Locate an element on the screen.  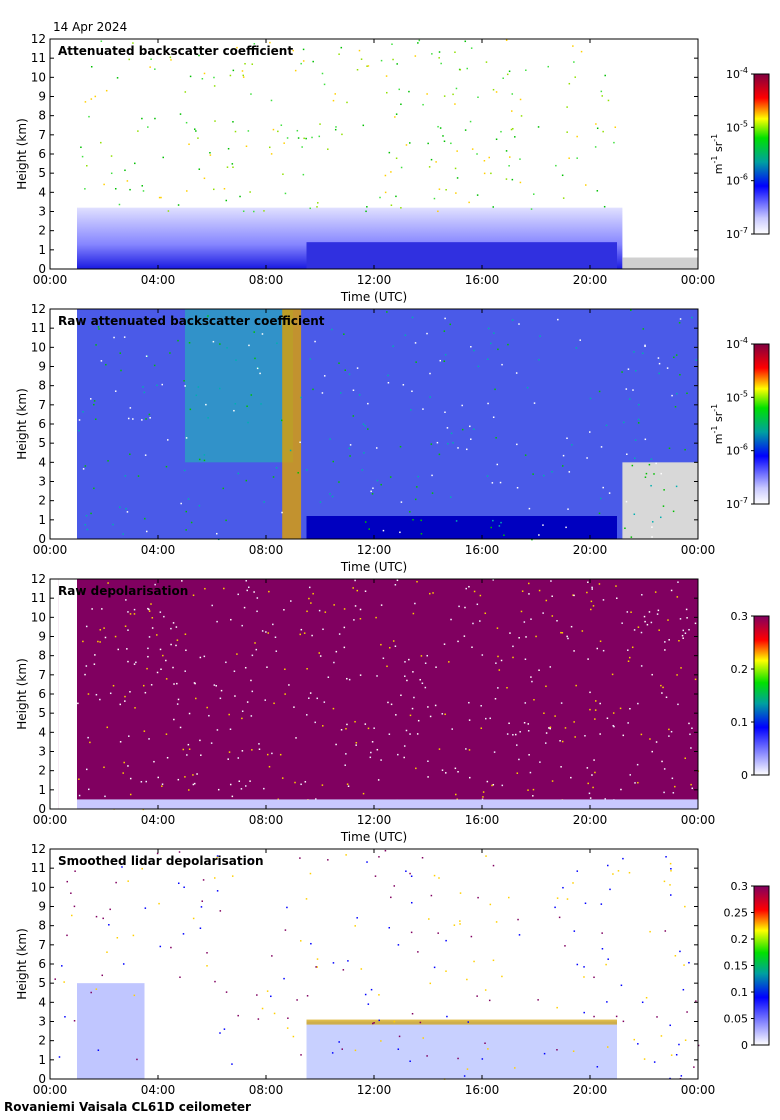
colorbar-tick-label: 0.05 is located at coordinates (736, 1019).